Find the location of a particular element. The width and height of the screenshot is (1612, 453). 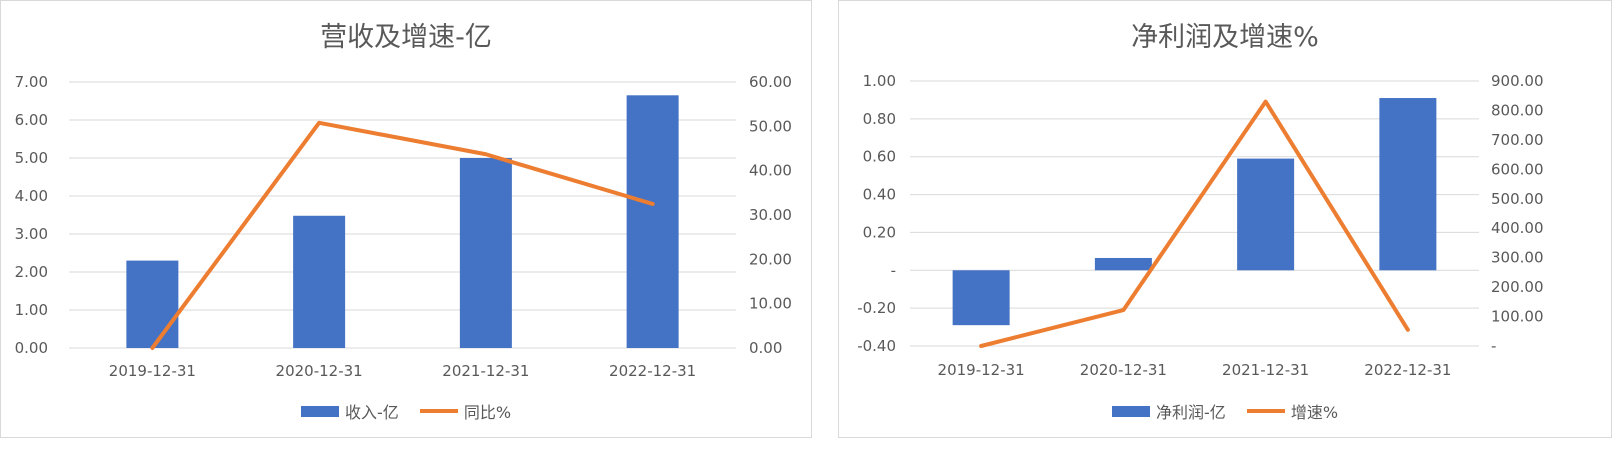

legend-label: 同比% is located at coordinates (487, 412).